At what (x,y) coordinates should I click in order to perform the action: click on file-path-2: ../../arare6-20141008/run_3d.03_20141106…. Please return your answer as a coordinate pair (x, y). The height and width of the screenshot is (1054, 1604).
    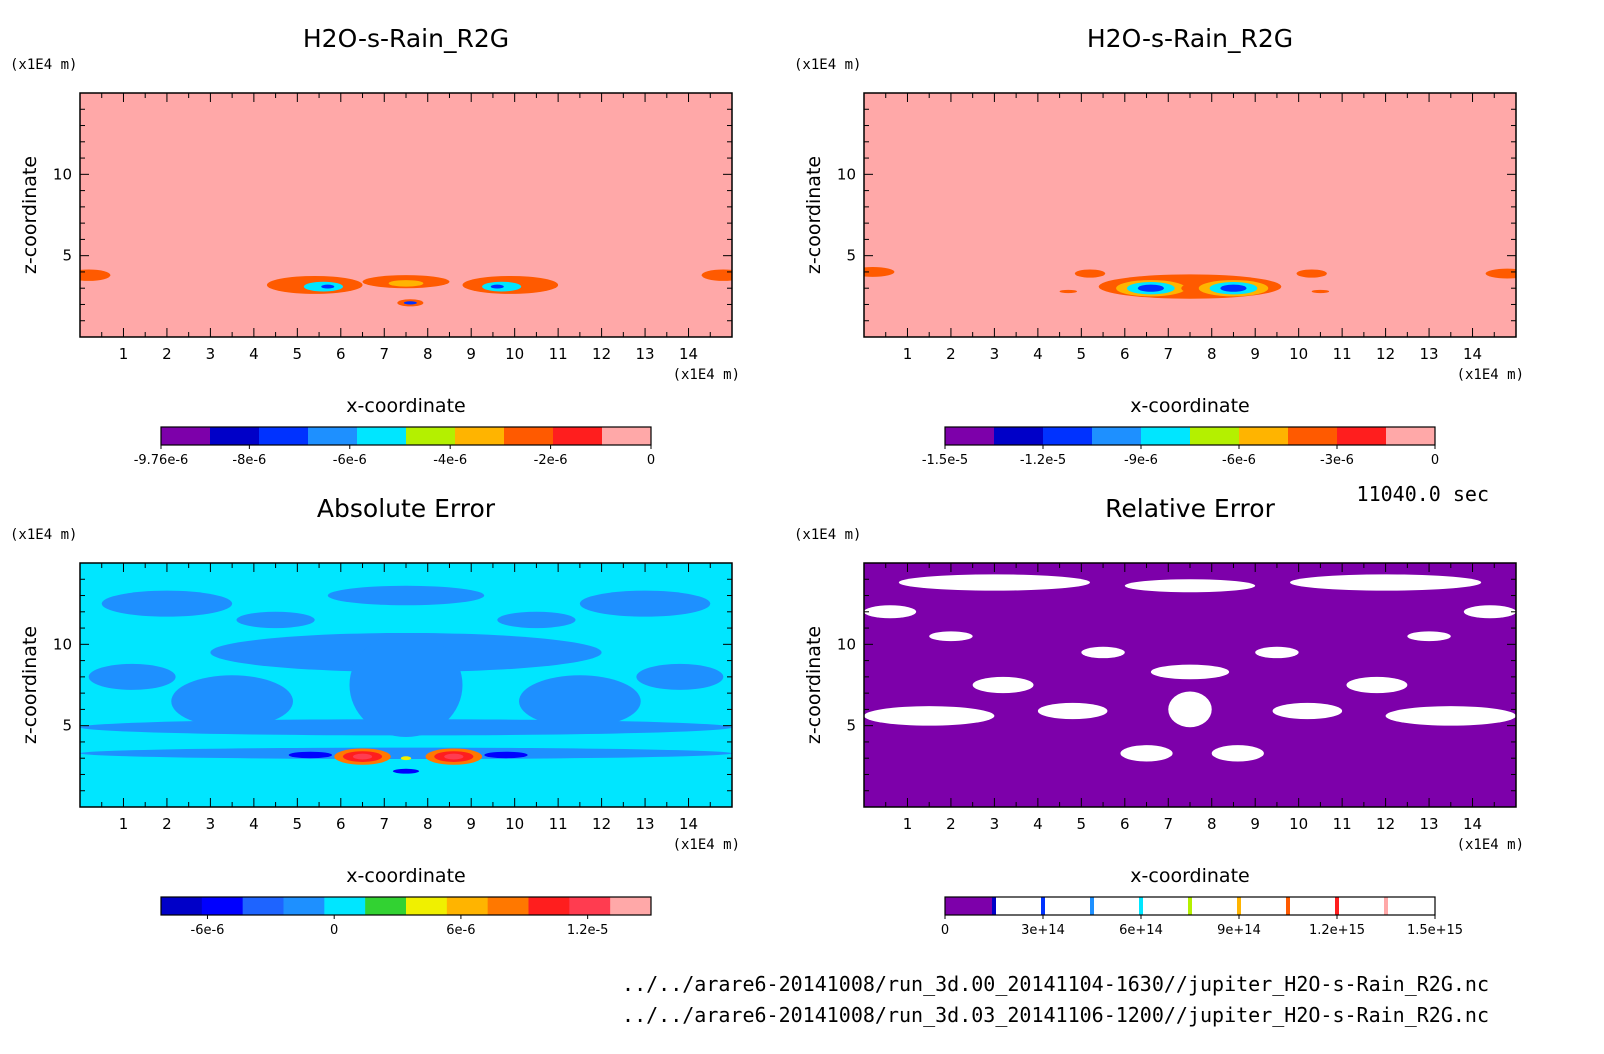
    Looking at the image, I should click on (1055, 1015).